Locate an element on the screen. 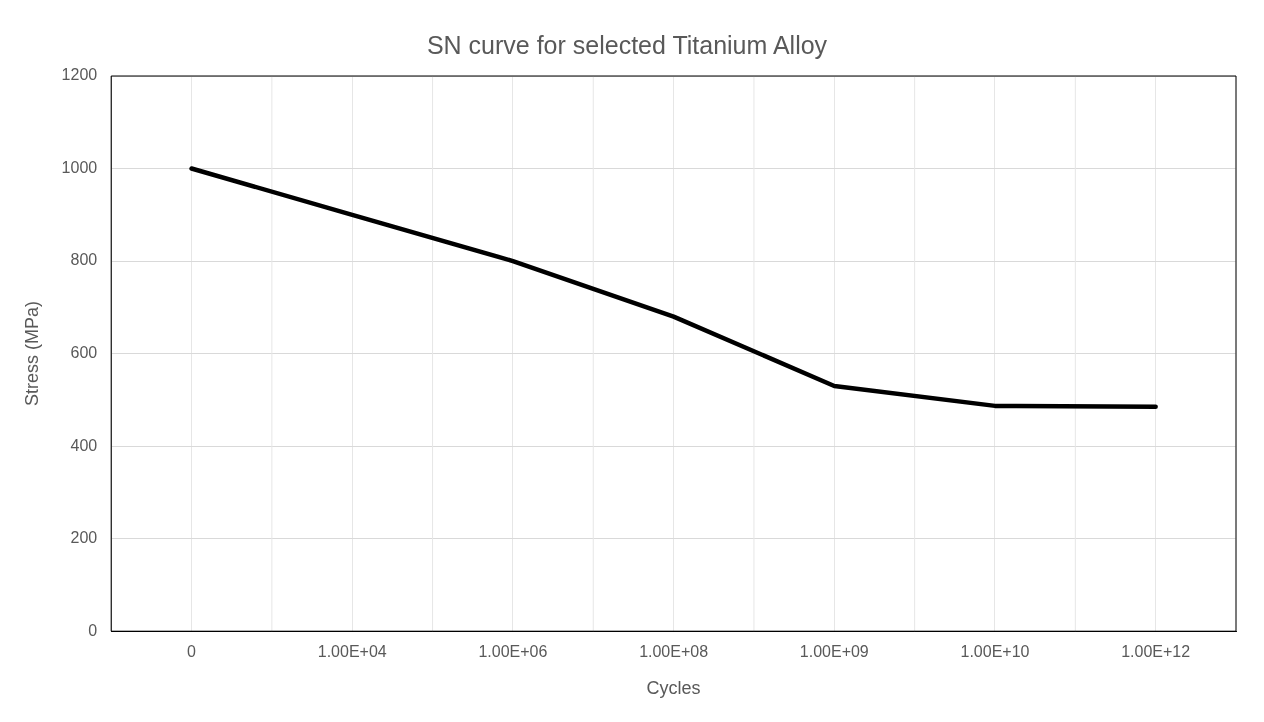 The width and height of the screenshot is (1264, 722). x-tick-label: 1.00E+12 is located at coordinates (1156, 652).